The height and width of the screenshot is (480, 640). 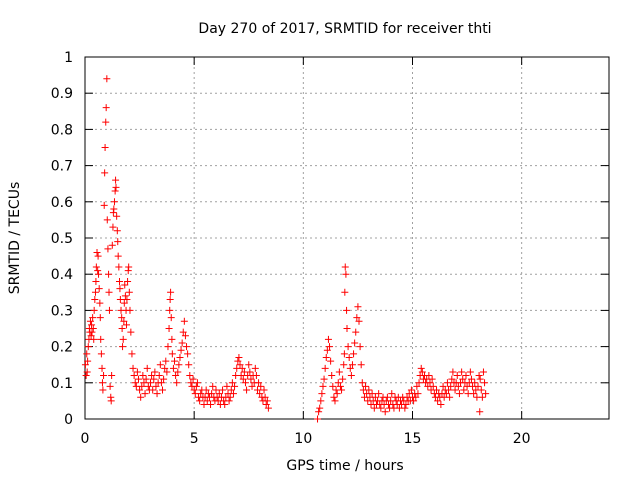 What do you see at coordinates (303, 439) in the screenshot?
I see `x-tick-label: 10` at bounding box center [303, 439].